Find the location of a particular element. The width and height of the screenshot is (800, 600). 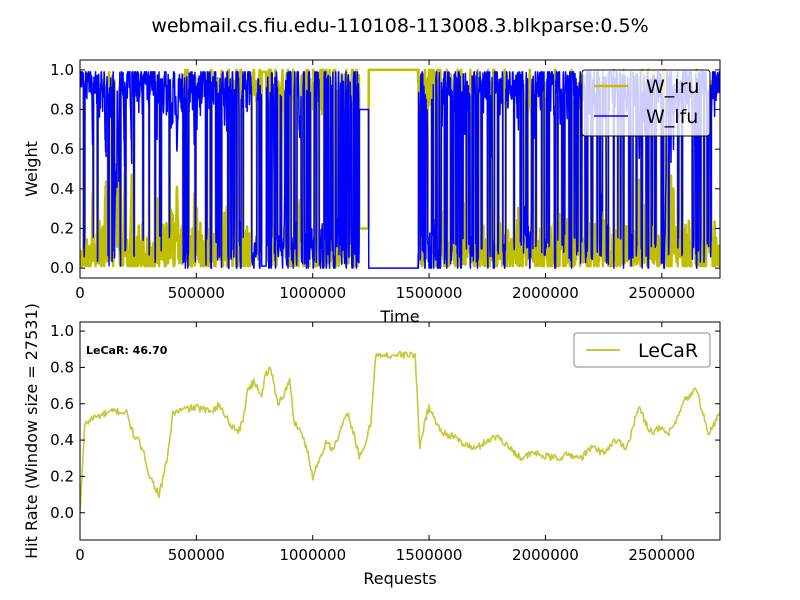

weight-y-tick-label: 0.6 is located at coordinates (62, 149).